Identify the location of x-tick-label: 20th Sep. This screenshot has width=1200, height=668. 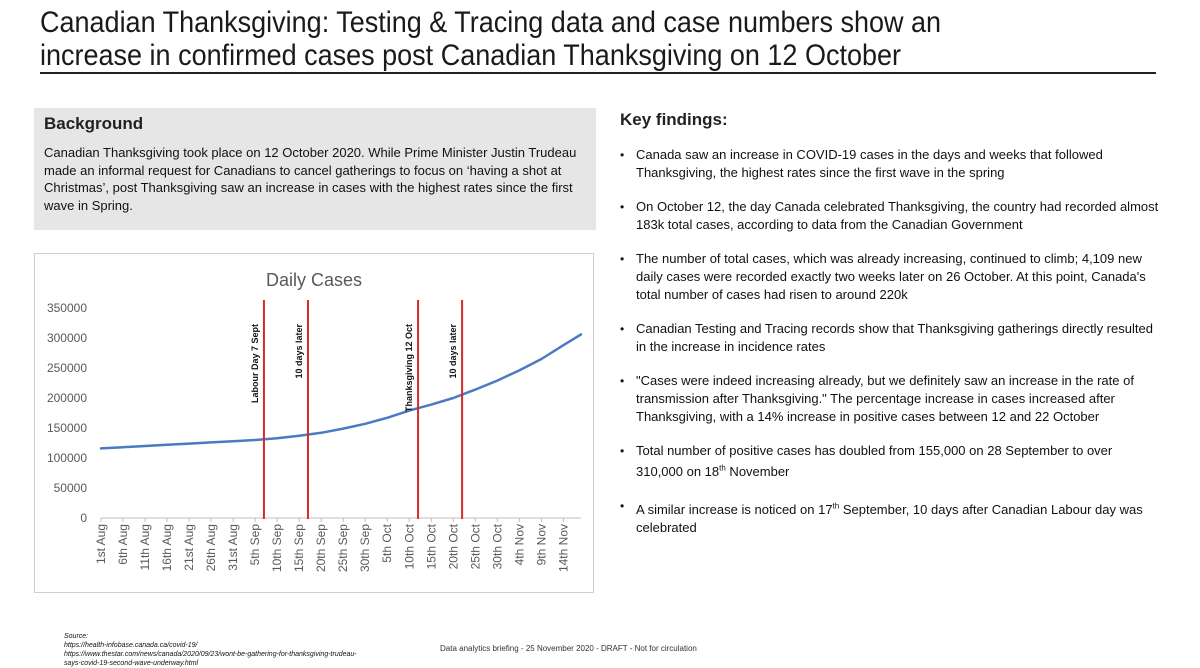
(321, 548).